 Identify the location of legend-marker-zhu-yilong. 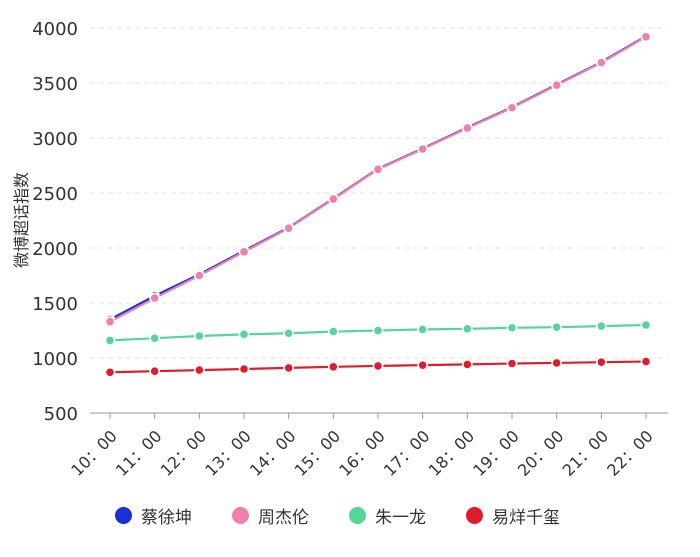
(357, 515).